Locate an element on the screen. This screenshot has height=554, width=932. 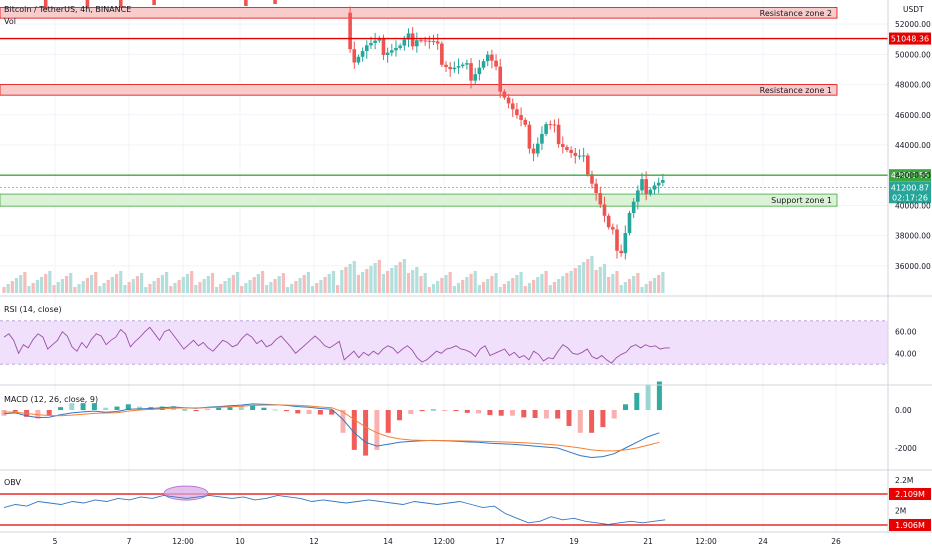
macd-line is located at coordinates (331, 431).